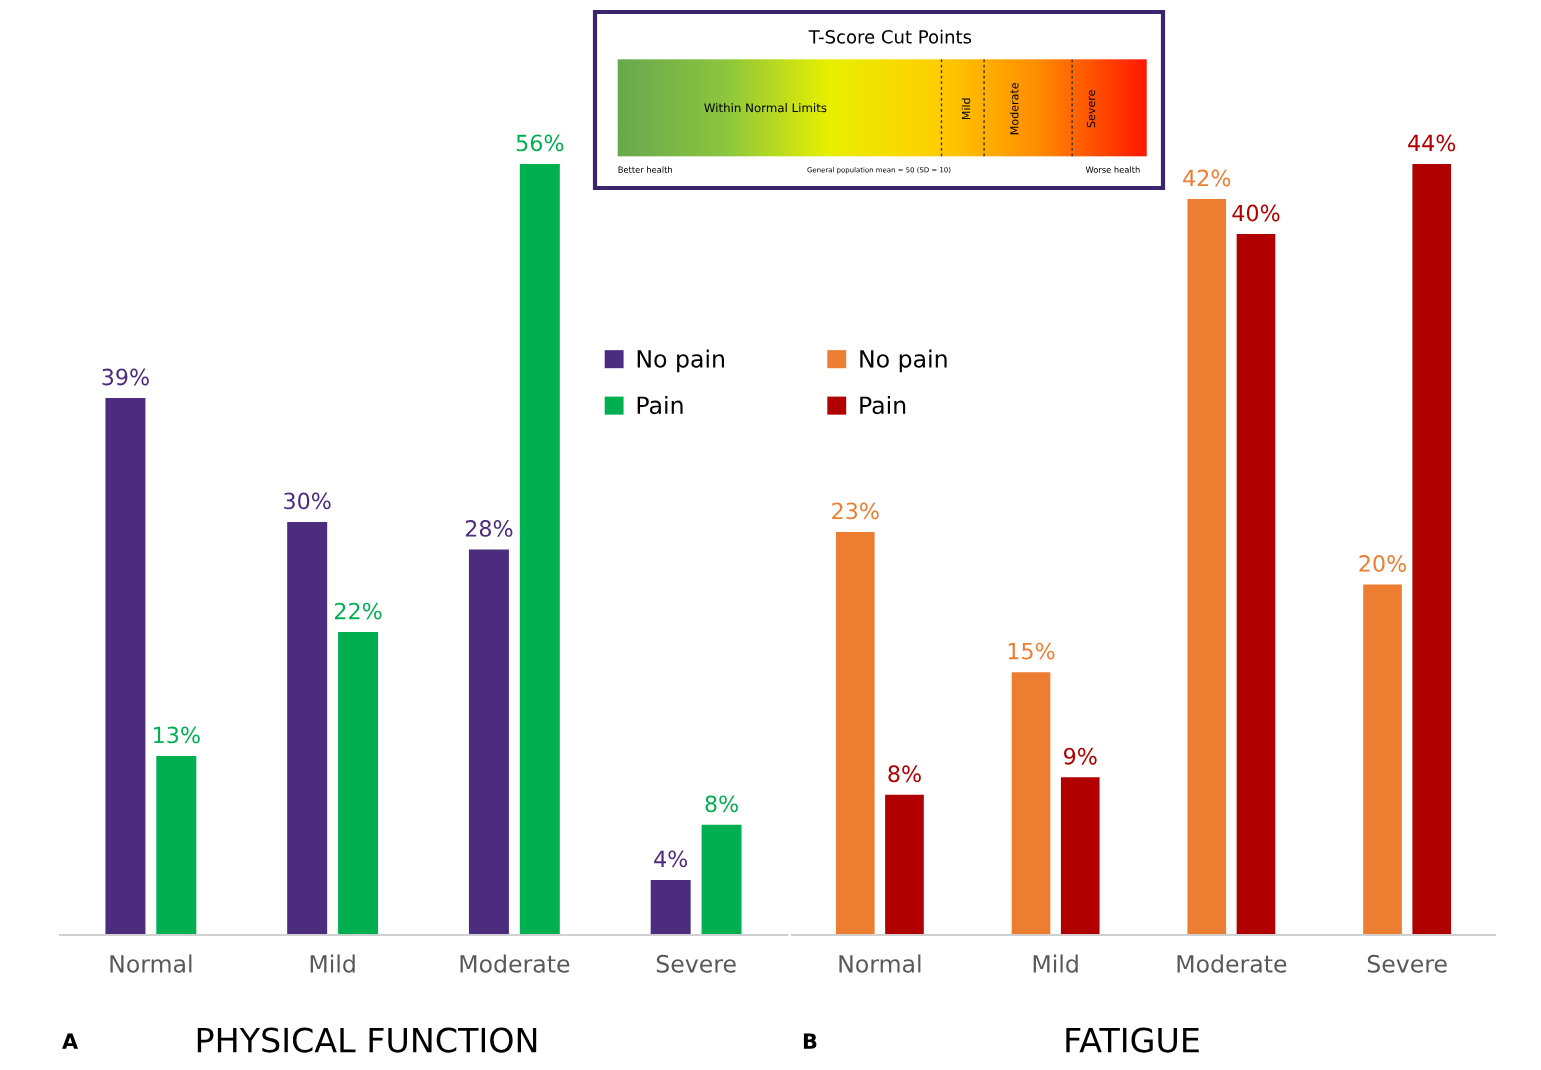  What do you see at coordinates (1112, 169) in the screenshot?
I see `annotation: Worse health` at bounding box center [1112, 169].